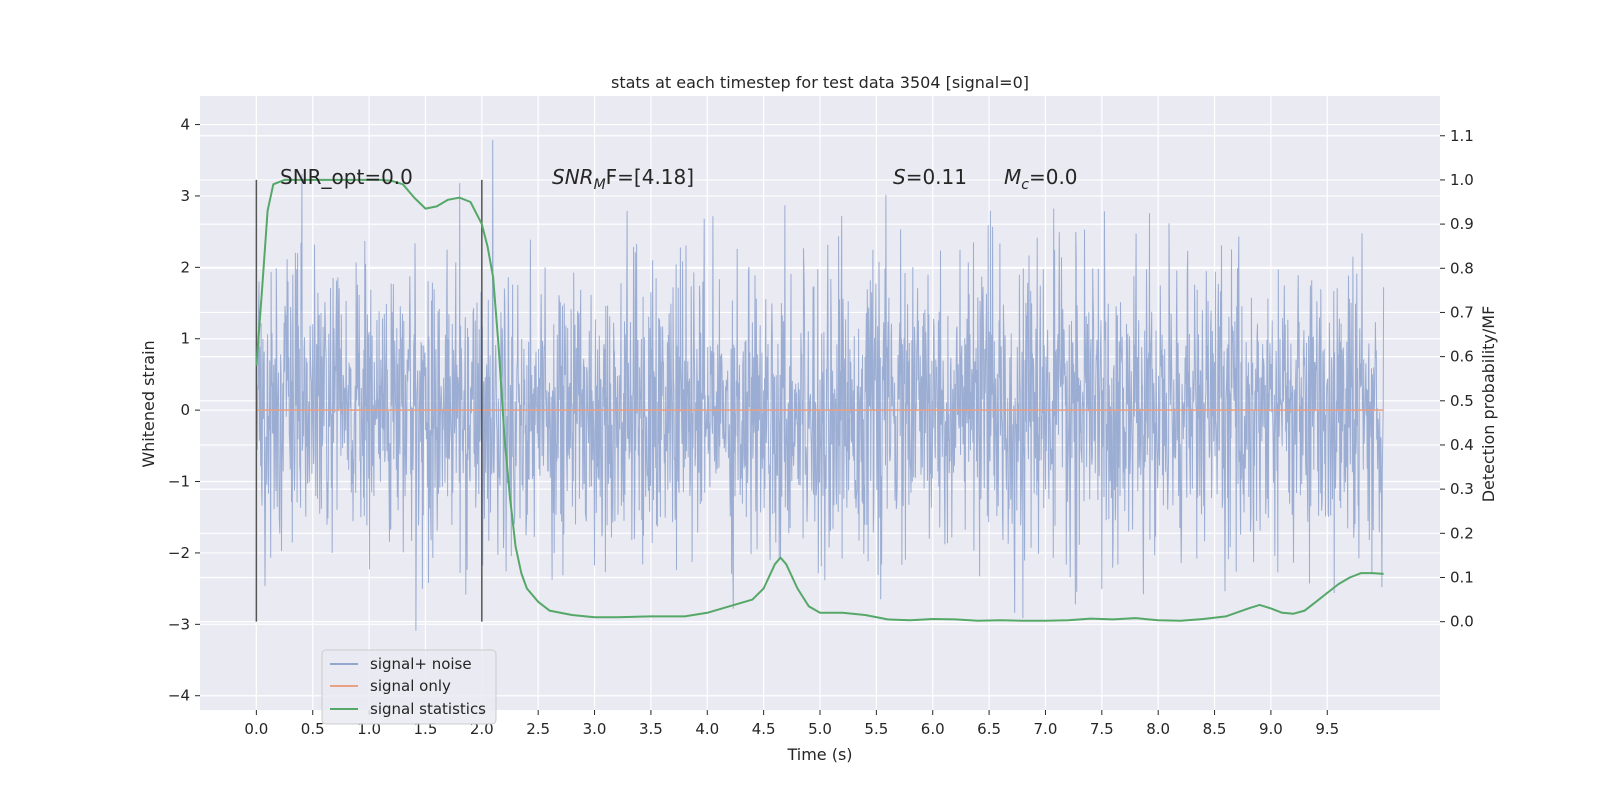 This screenshot has height=800, width=1600. Describe the element at coordinates (1462, 533) in the screenshot. I see `right-y-tick-label: 0.2` at that location.